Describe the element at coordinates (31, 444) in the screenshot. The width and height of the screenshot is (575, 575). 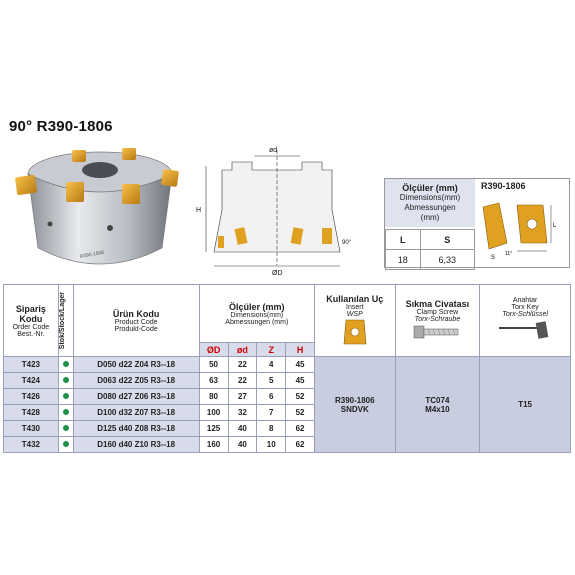
I see `order-code-cell: T432` at that location.